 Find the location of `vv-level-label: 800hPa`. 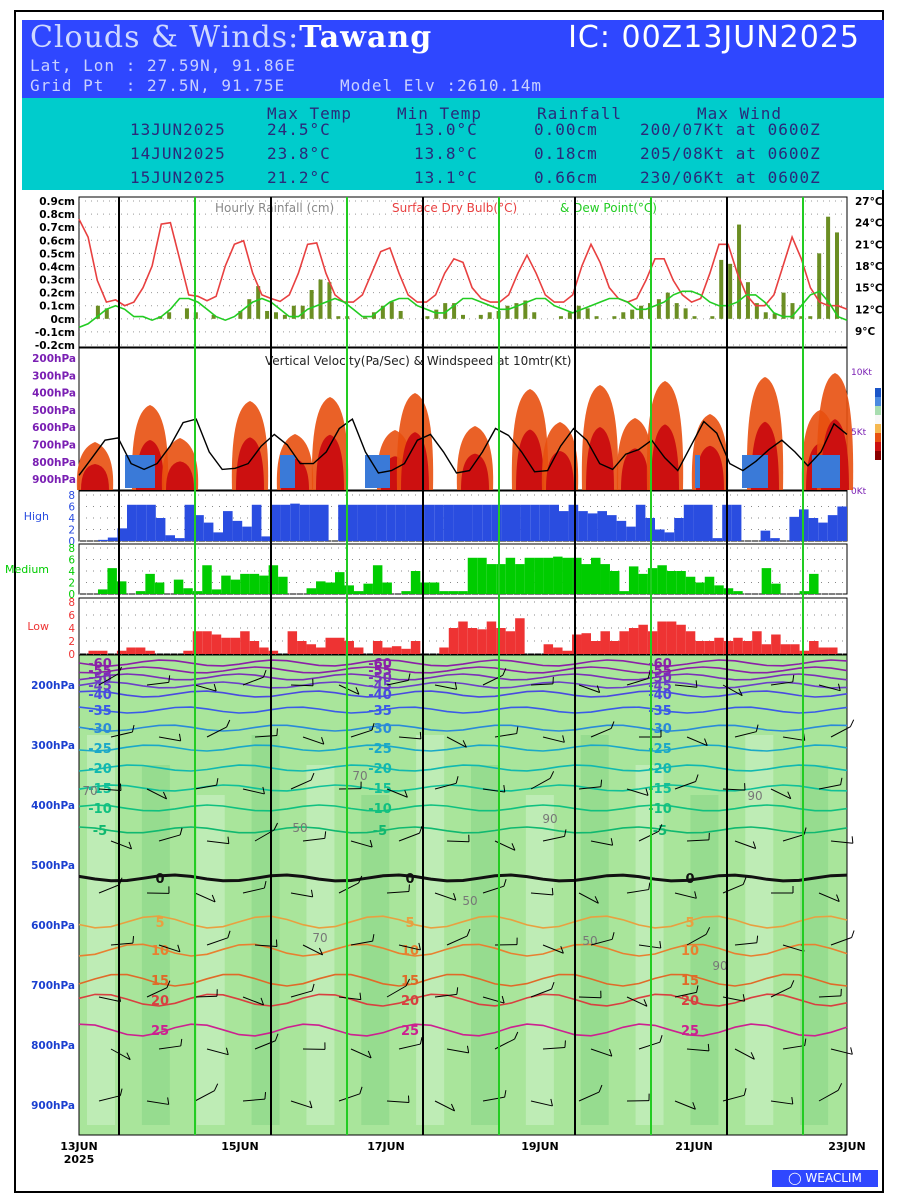

vv-level-label: 800hPa is located at coordinates (54, 463).